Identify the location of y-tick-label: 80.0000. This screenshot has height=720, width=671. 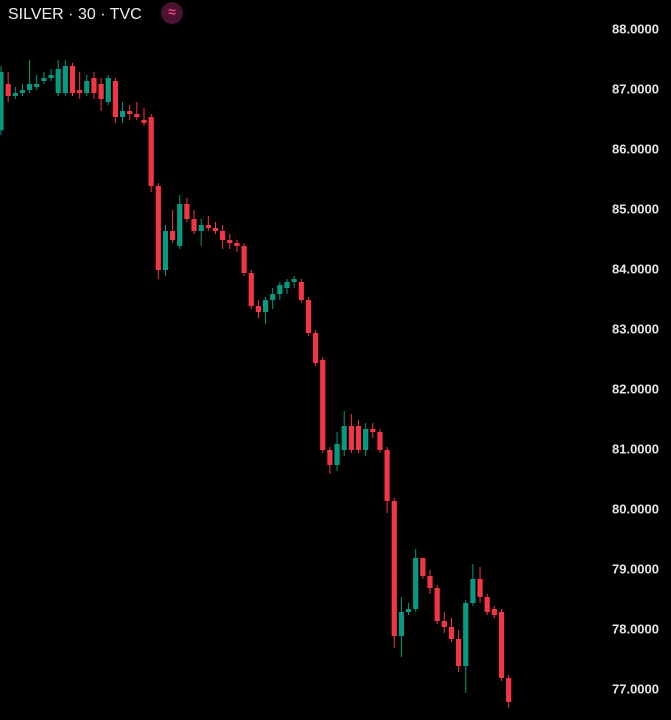
(635, 508).